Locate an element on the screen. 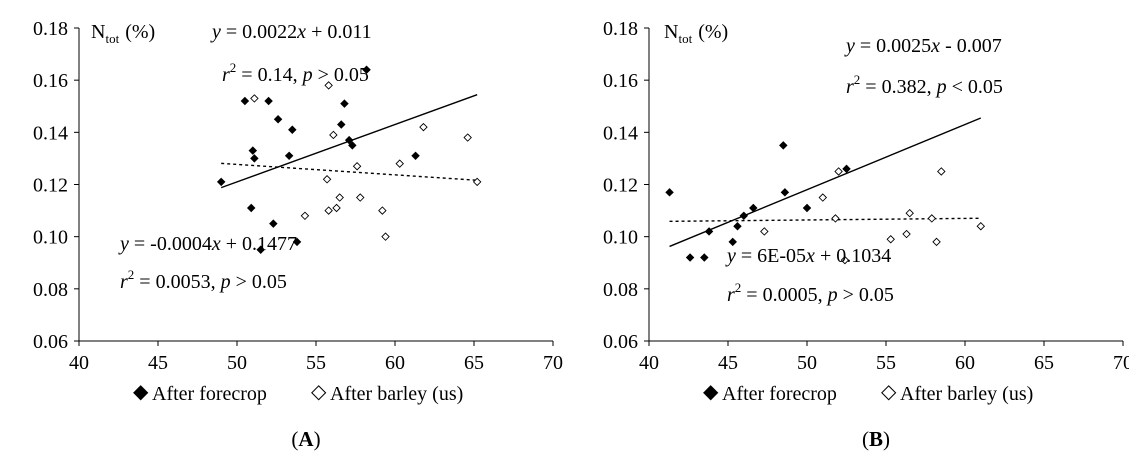  panel-a-xtick-label: 55 is located at coordinates (316, 363).